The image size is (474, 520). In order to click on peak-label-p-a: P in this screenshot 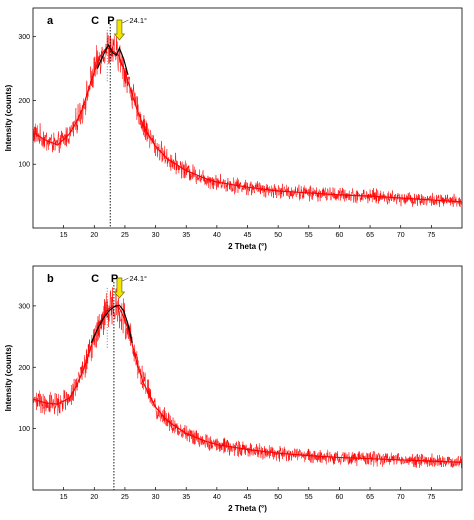, I will do `click(110, 21)`.